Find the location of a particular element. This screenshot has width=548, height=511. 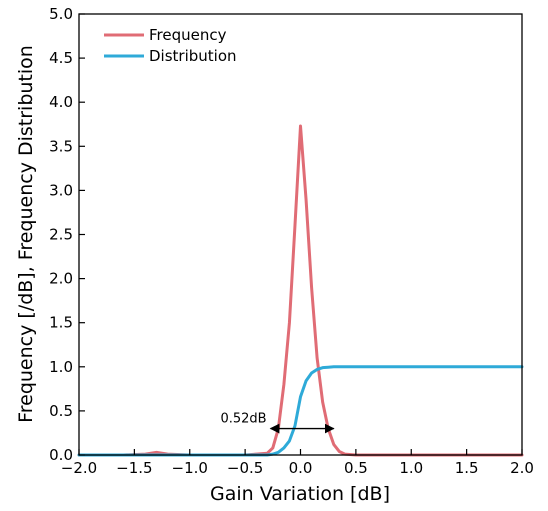

y-tick-label: 3.0 is located at coordinates (61, 190).